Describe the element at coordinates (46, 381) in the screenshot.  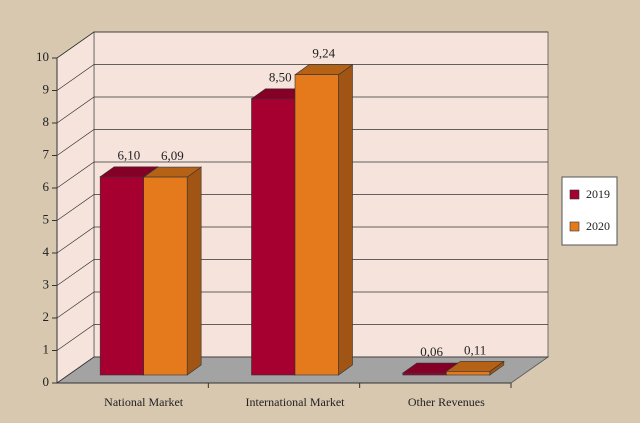
I see `y-tick-label: 0` at that location.